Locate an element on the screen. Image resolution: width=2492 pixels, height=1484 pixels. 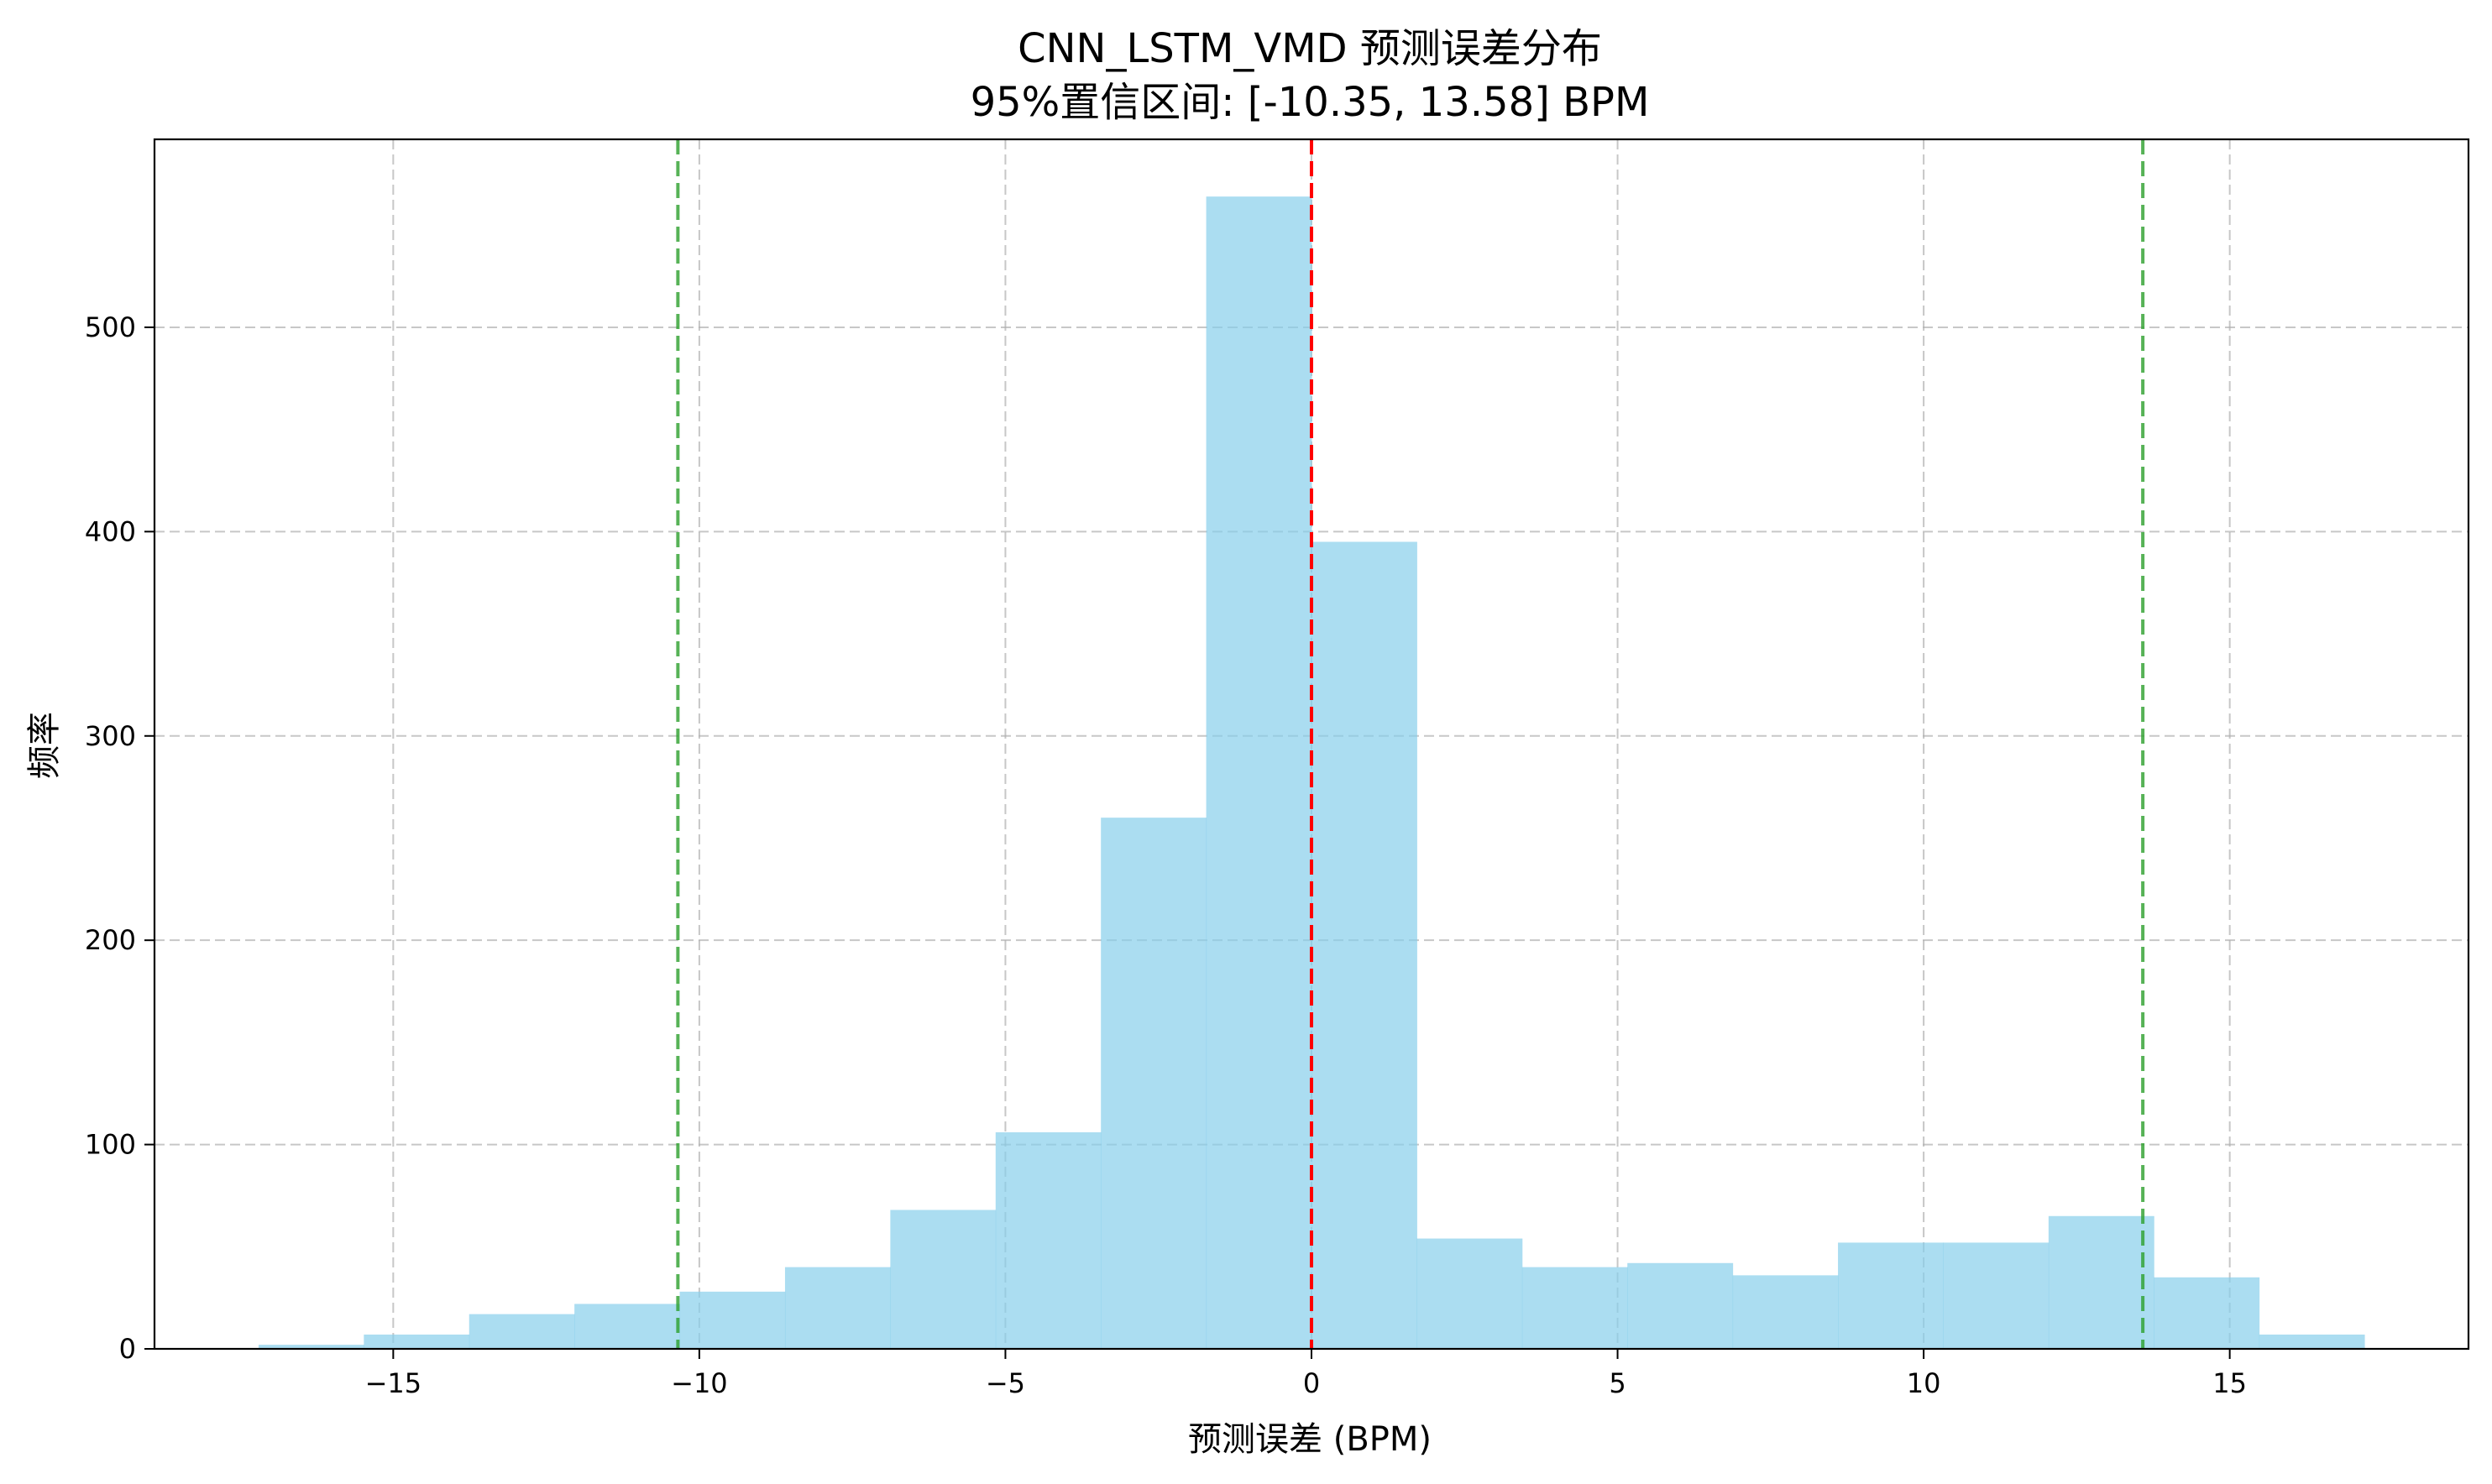
y-tick-label-3: 300 is located at coordinates (110, 736).